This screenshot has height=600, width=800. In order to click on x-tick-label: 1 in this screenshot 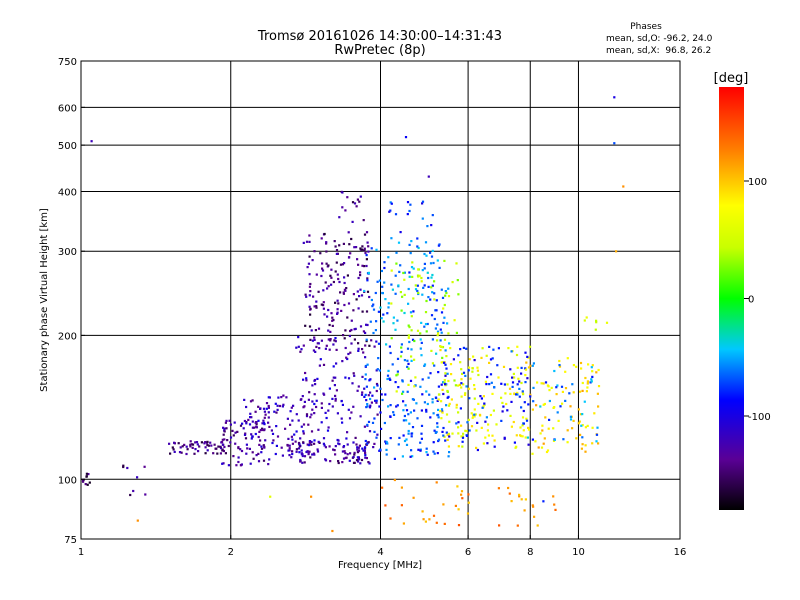, I will do `click(81, 552)`.